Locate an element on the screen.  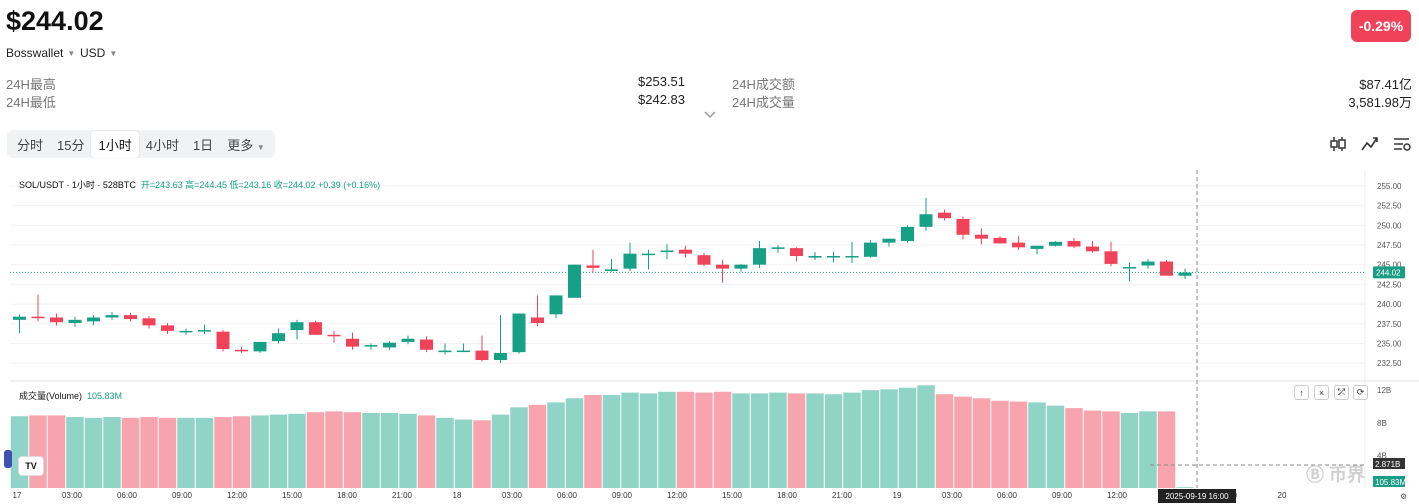
expand-chevron-icon is located at coordinates (710, 115).